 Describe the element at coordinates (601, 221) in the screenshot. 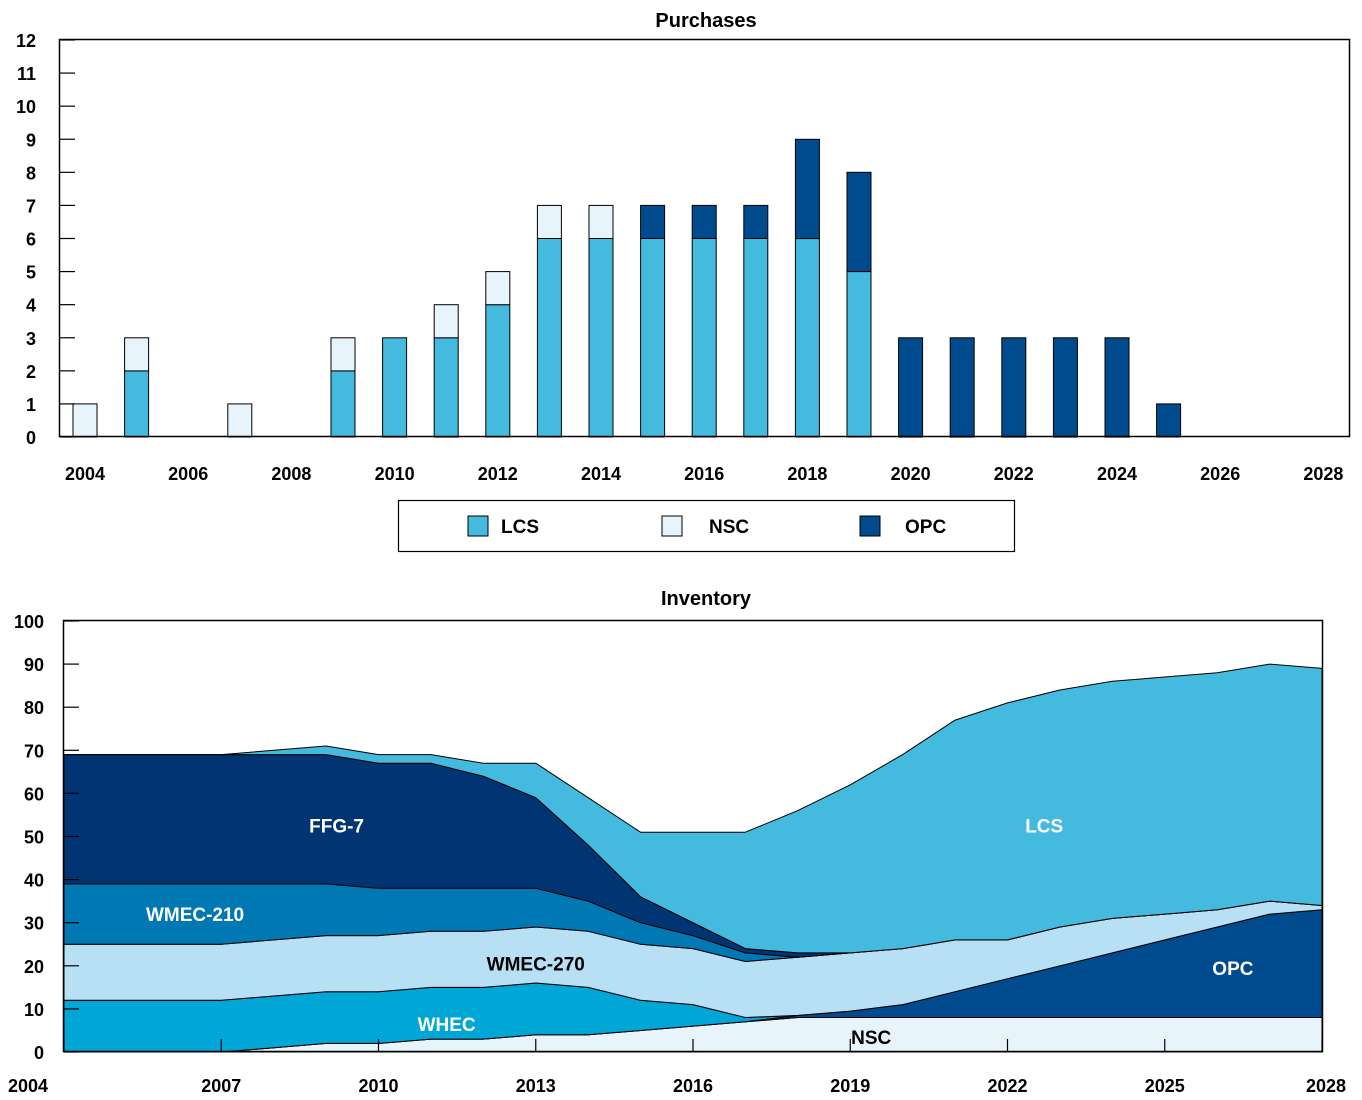

I see `bar-nsc-2014` at that location.